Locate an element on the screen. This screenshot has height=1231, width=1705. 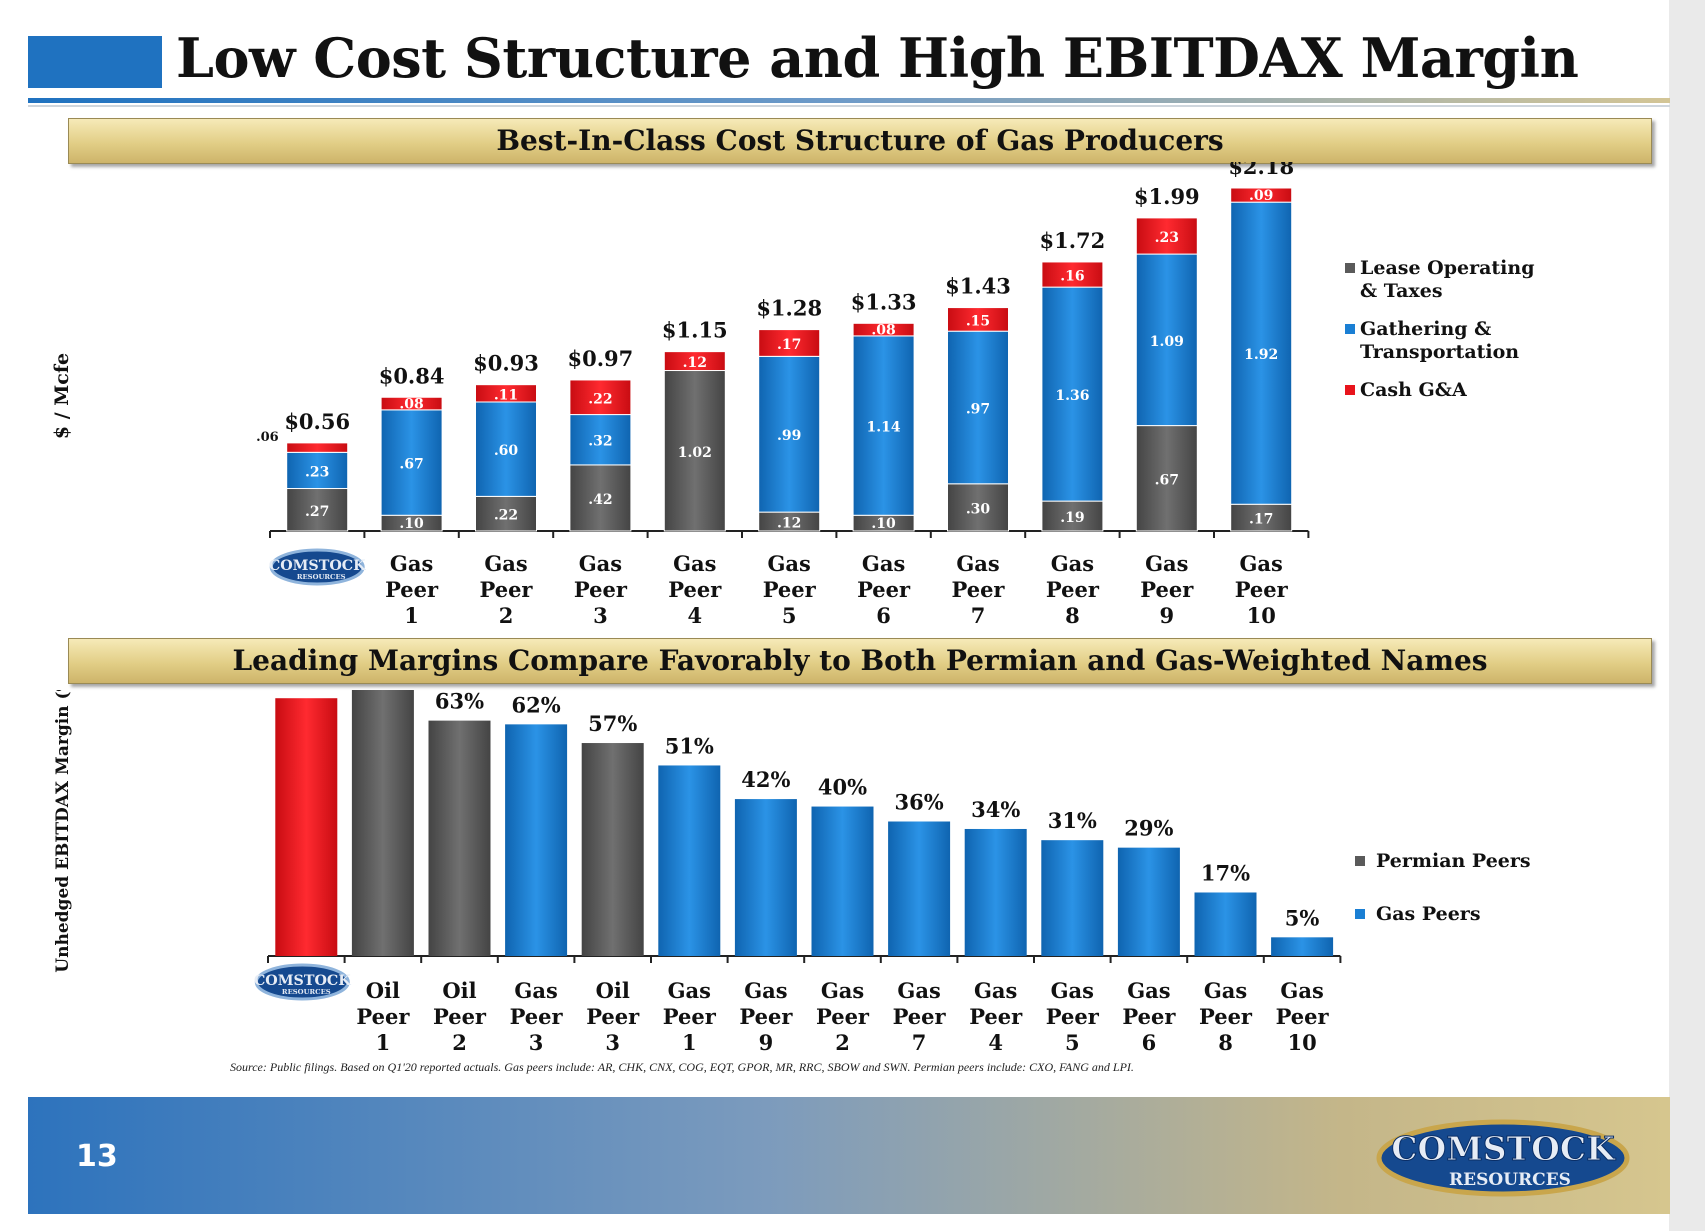
margin-label: 31% is located at coordinates (1072, 820).